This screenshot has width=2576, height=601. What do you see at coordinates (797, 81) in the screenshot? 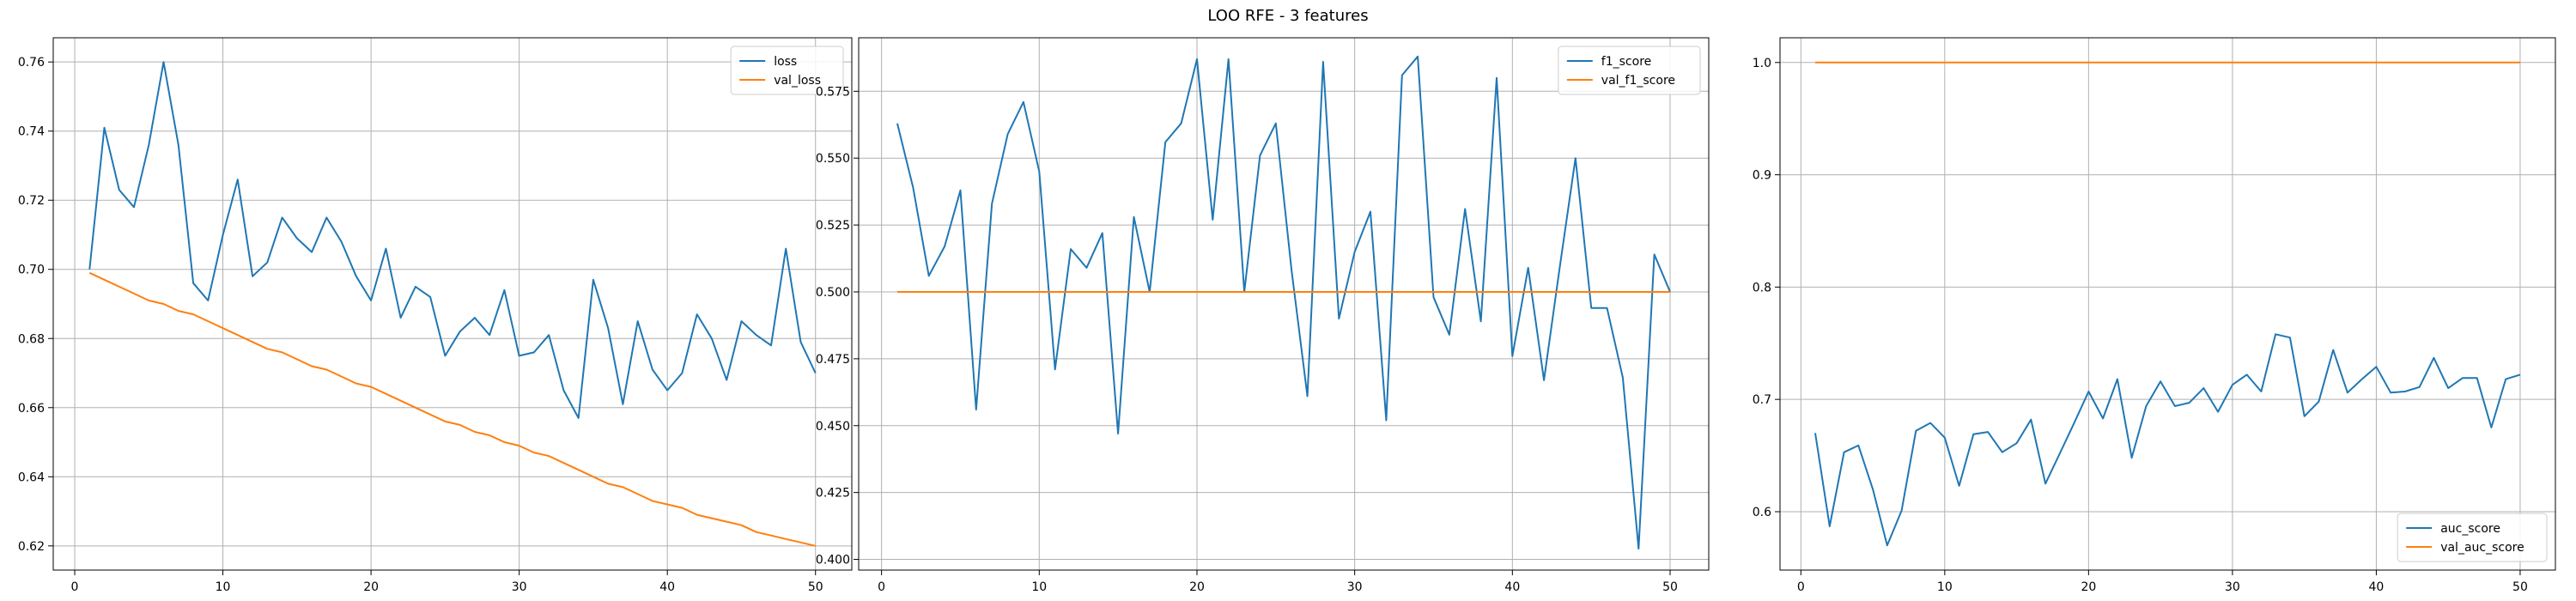
I see `legend-label-val_loss: val_loss` at bounding box center [797, 81].